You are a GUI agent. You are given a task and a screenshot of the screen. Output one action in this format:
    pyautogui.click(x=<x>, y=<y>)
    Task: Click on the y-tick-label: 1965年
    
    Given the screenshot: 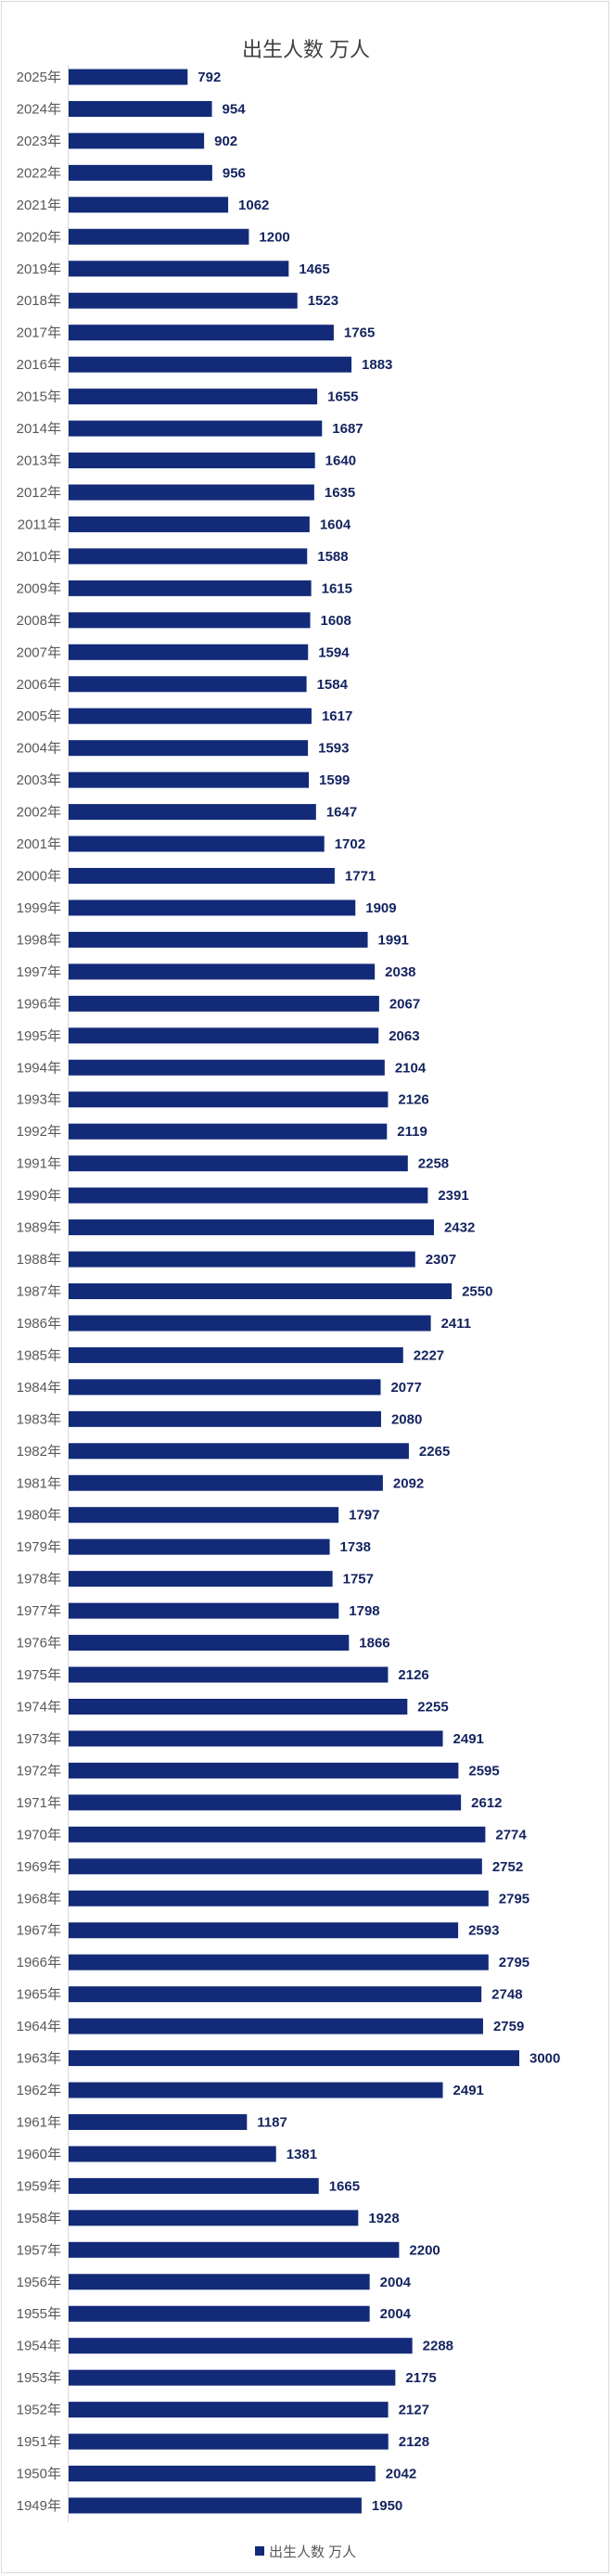 What is the action you would take?
    pyautogui.click(x=39, y=1995)
    